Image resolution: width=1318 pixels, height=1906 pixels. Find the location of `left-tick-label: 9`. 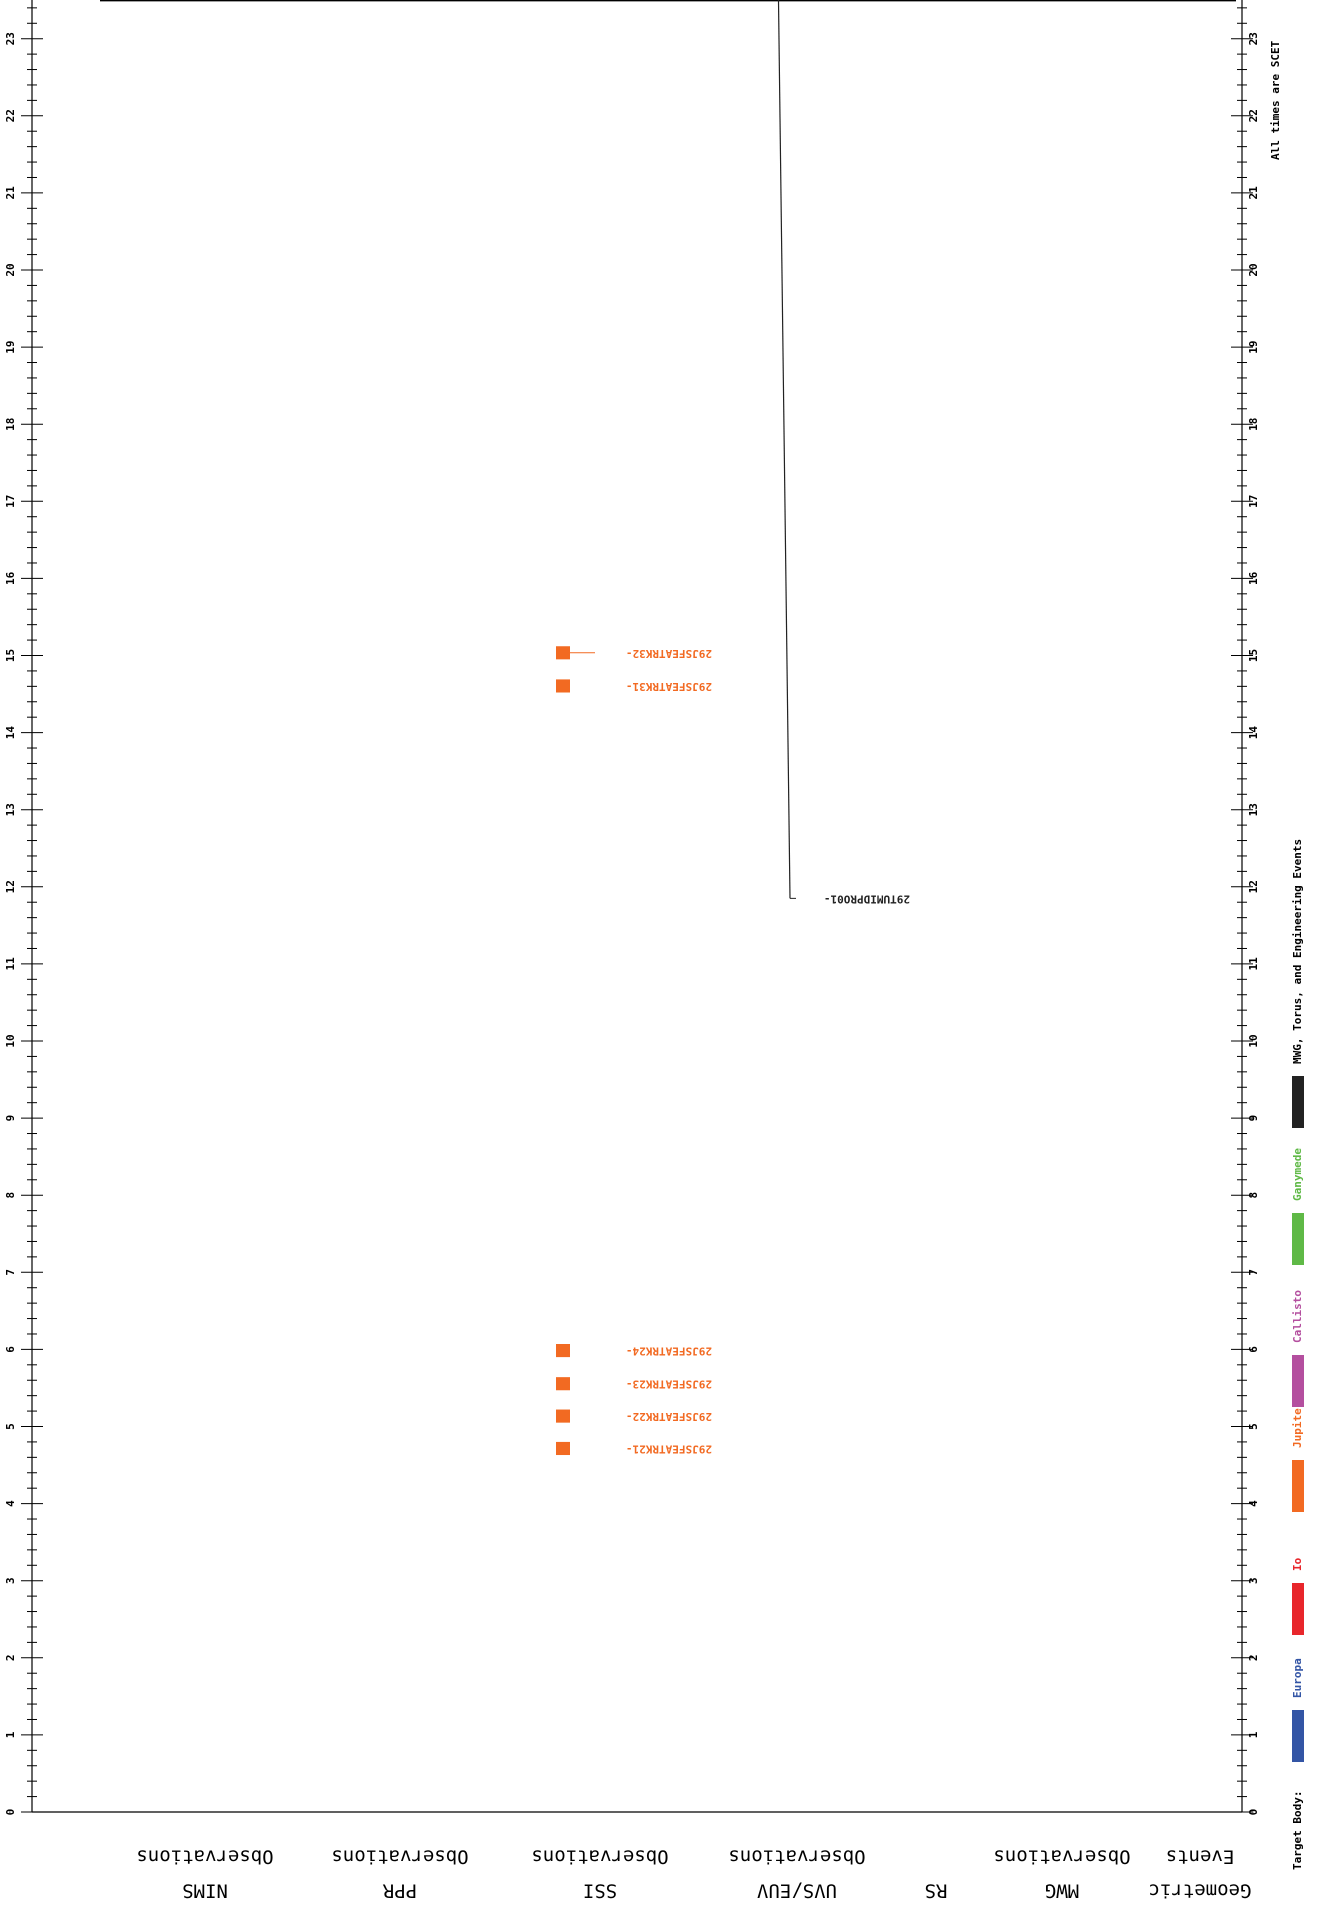

left-tick-label: 9 is located at coordinates (10, 1118).